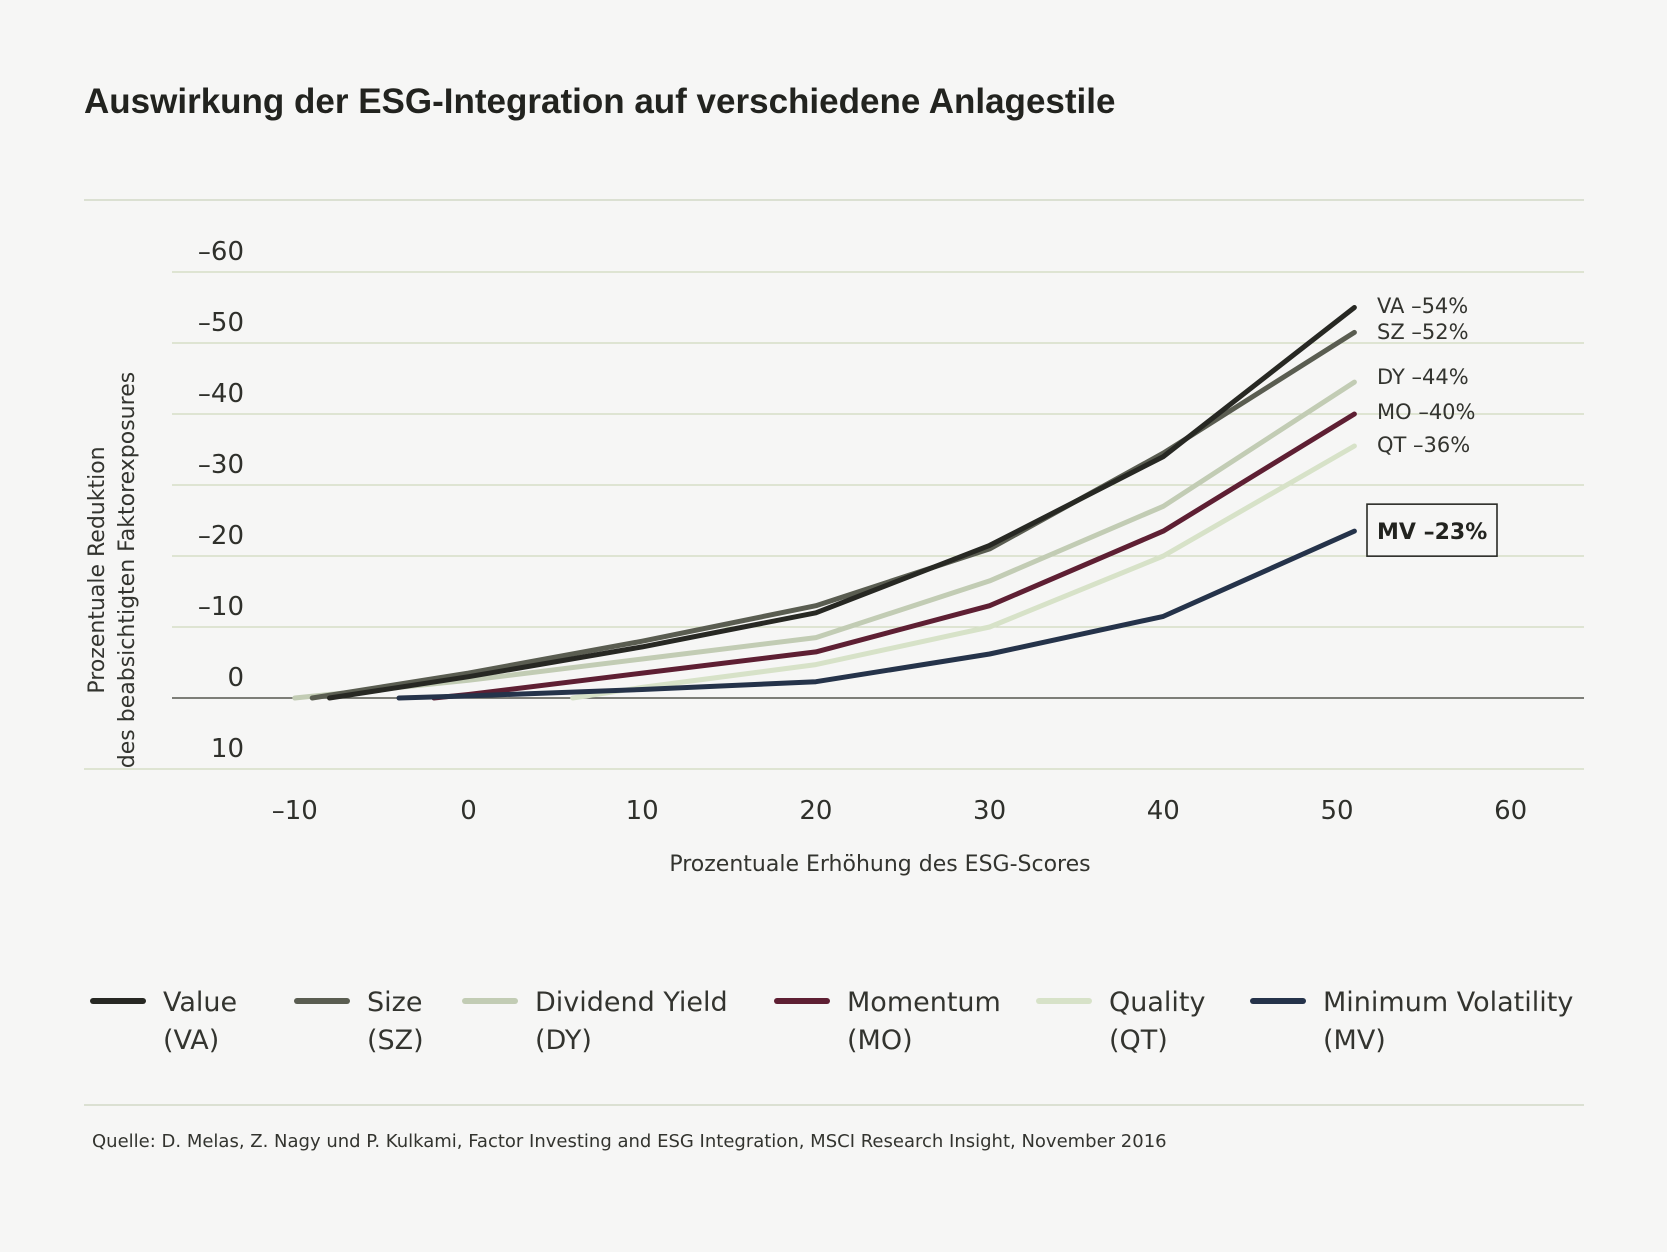 Image resolution: width=1667 pixels, height=1252 pixels. I want to click on end-label-sz: SZ –52%, so click(1423, 332).